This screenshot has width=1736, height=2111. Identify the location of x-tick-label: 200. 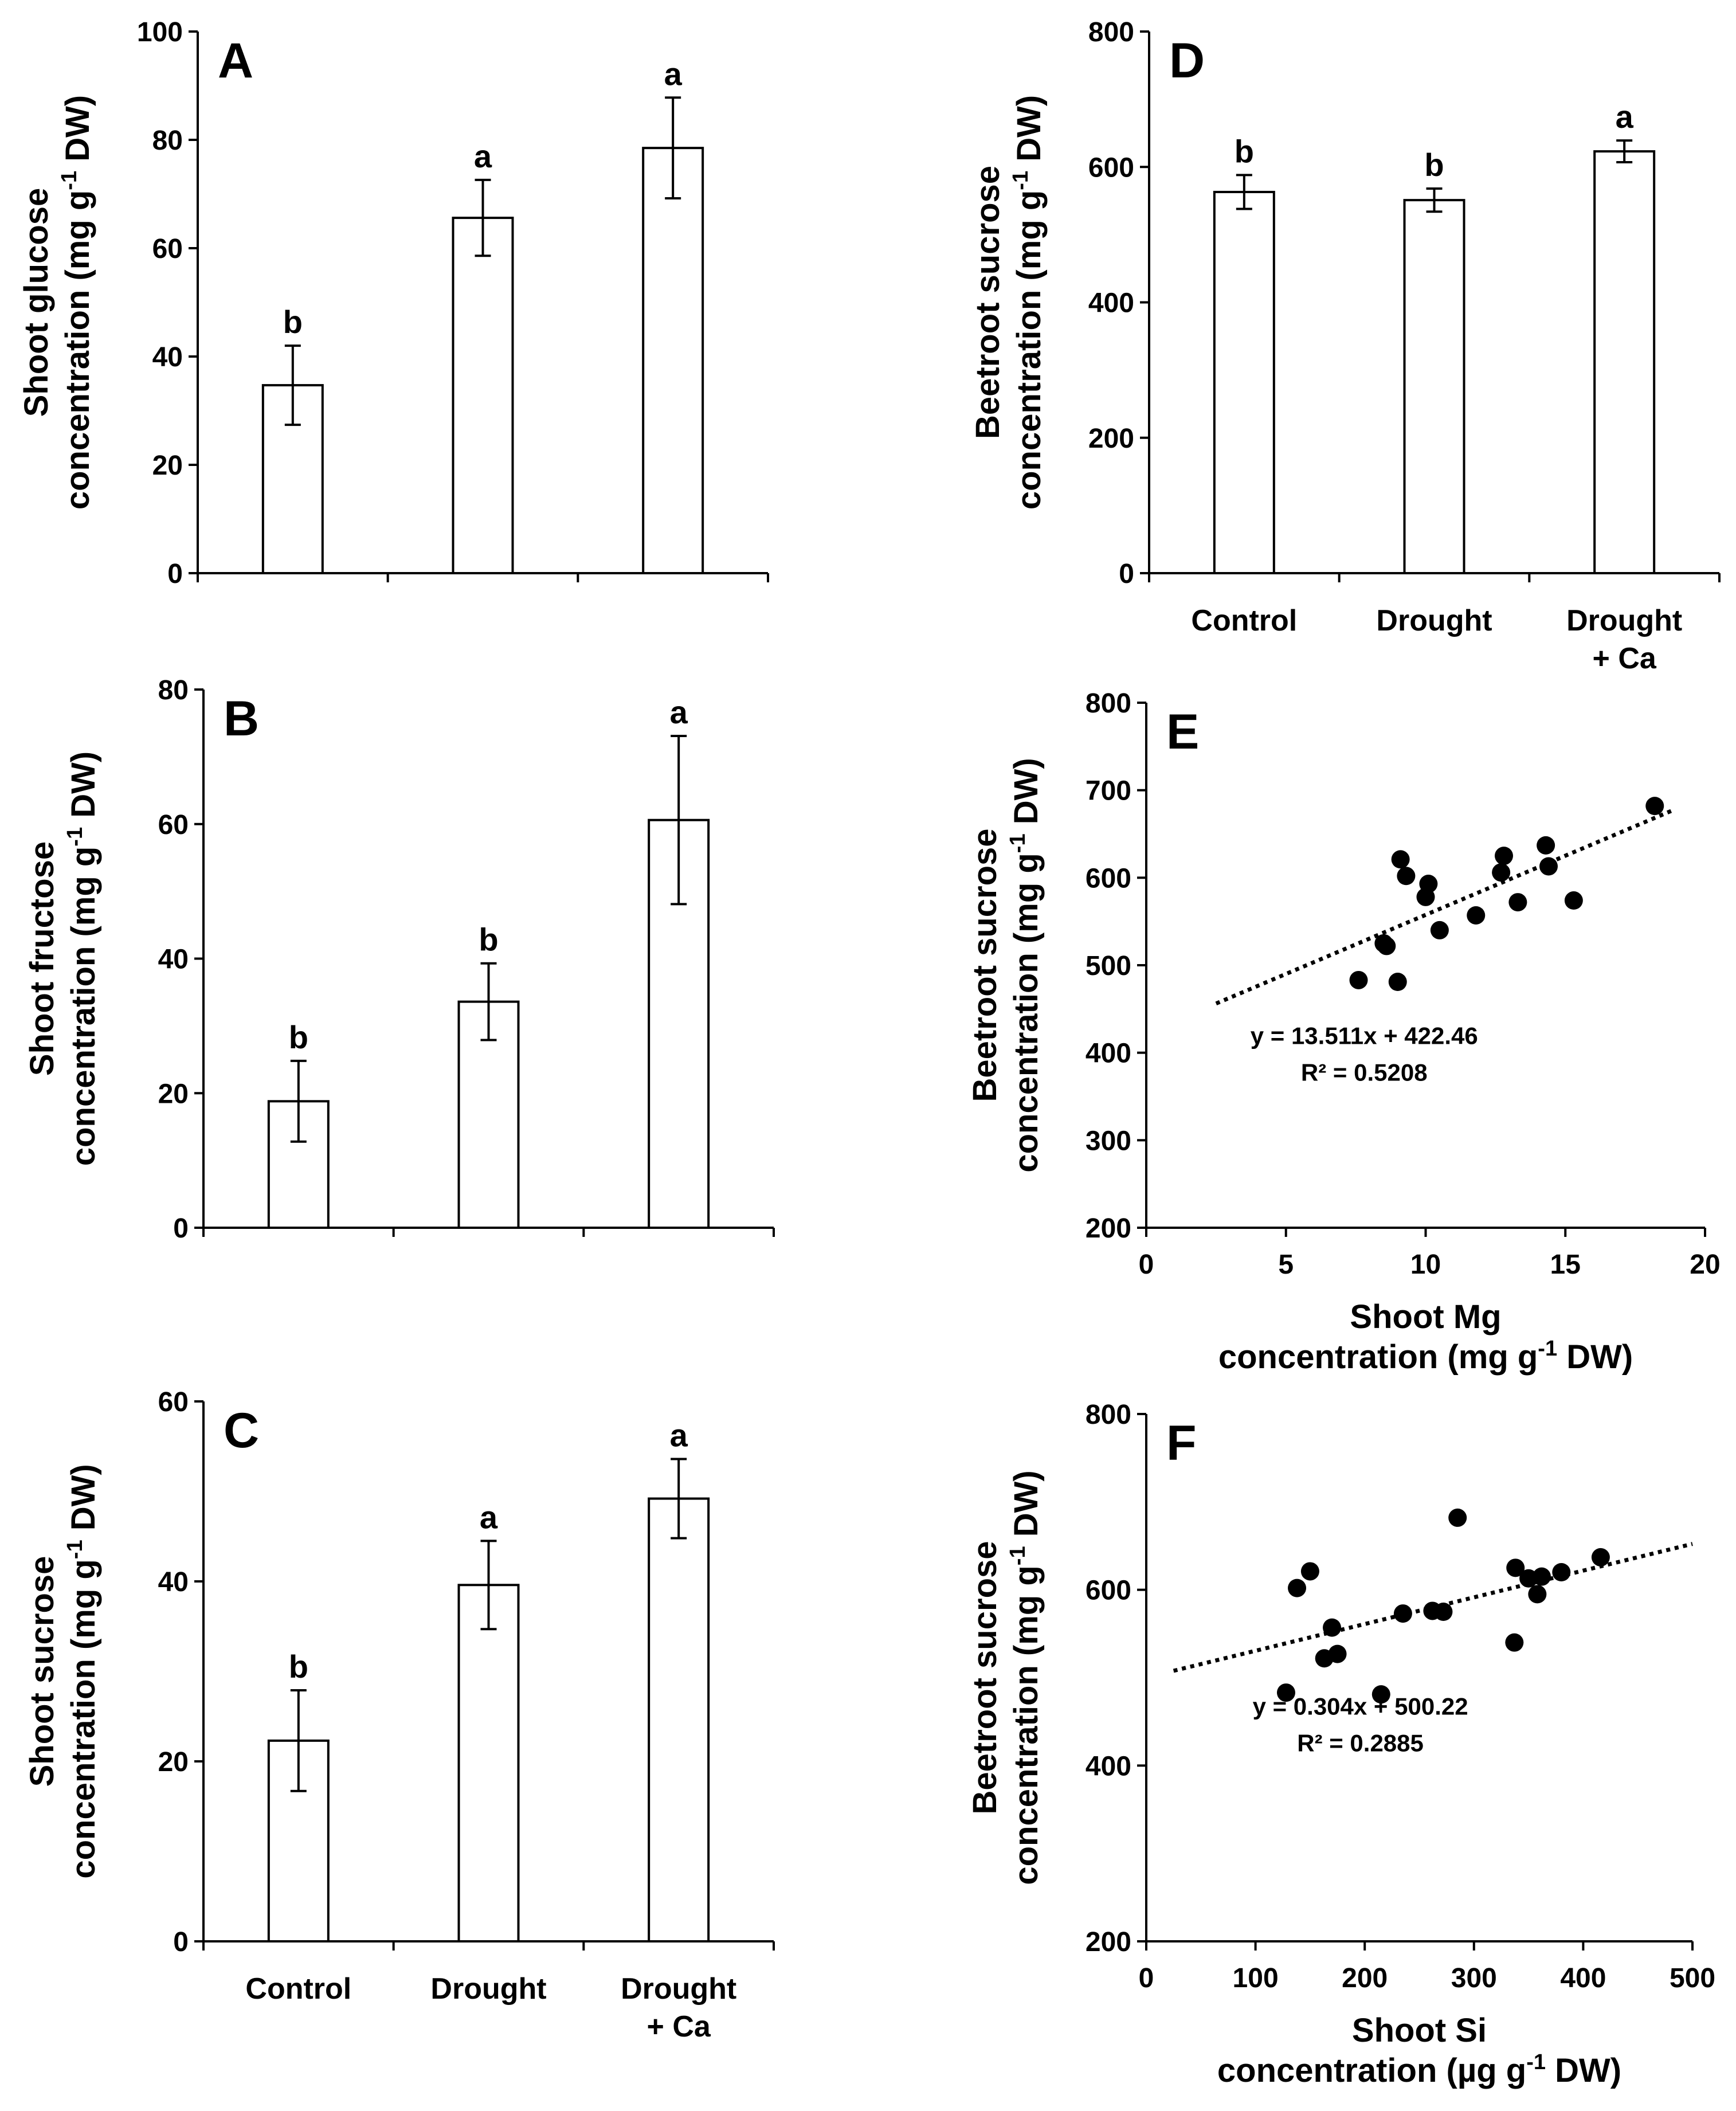
(1365, 1978).